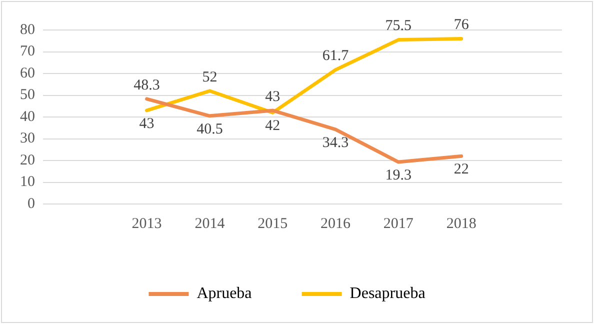 The height and width of the screenshot is (324, 594). What do you see at coordinates (335, 142) in the screenshot?
I see `data-label: 34.3` at bounding box center [335, 142].